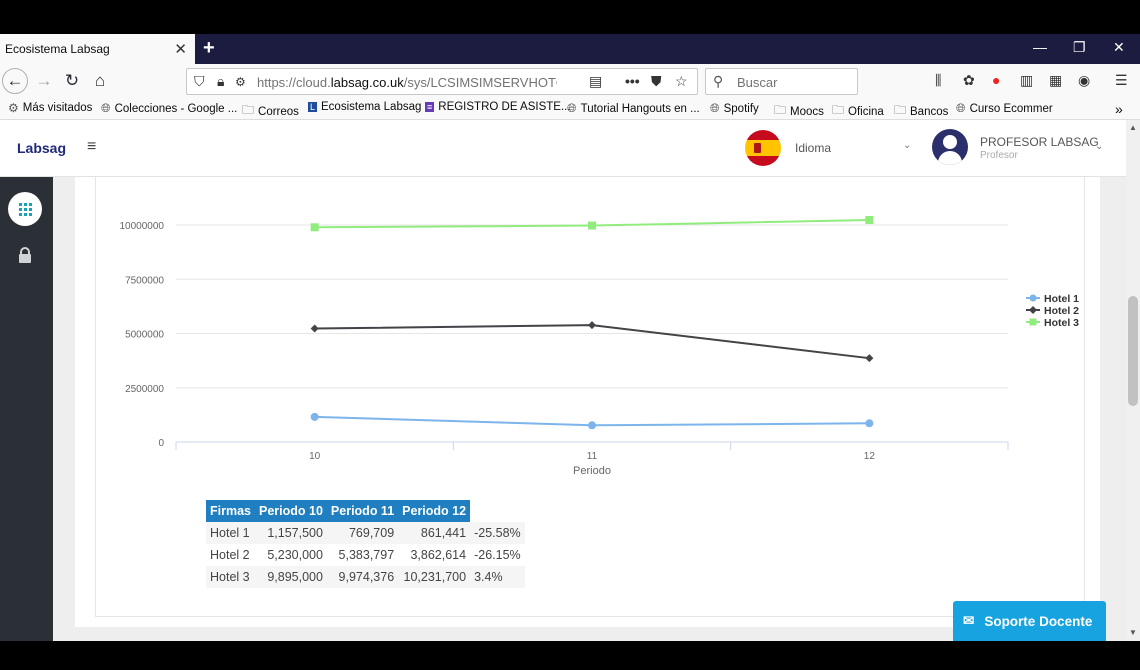  What do you see at coordinates (209, 48) in the screenshot?
I see `new-tab-button: +` at bounding box center [209, 48].